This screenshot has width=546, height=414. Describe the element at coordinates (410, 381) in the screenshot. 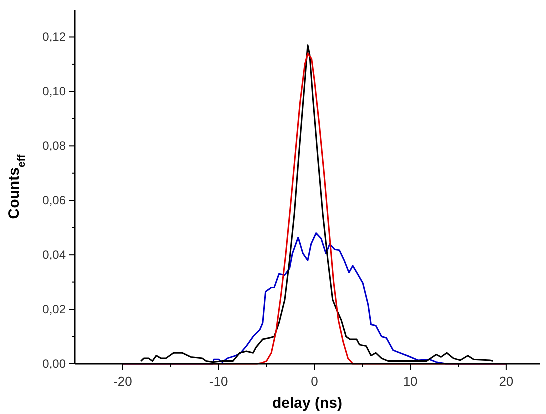

I see `x-tick-label: 10` at that location.